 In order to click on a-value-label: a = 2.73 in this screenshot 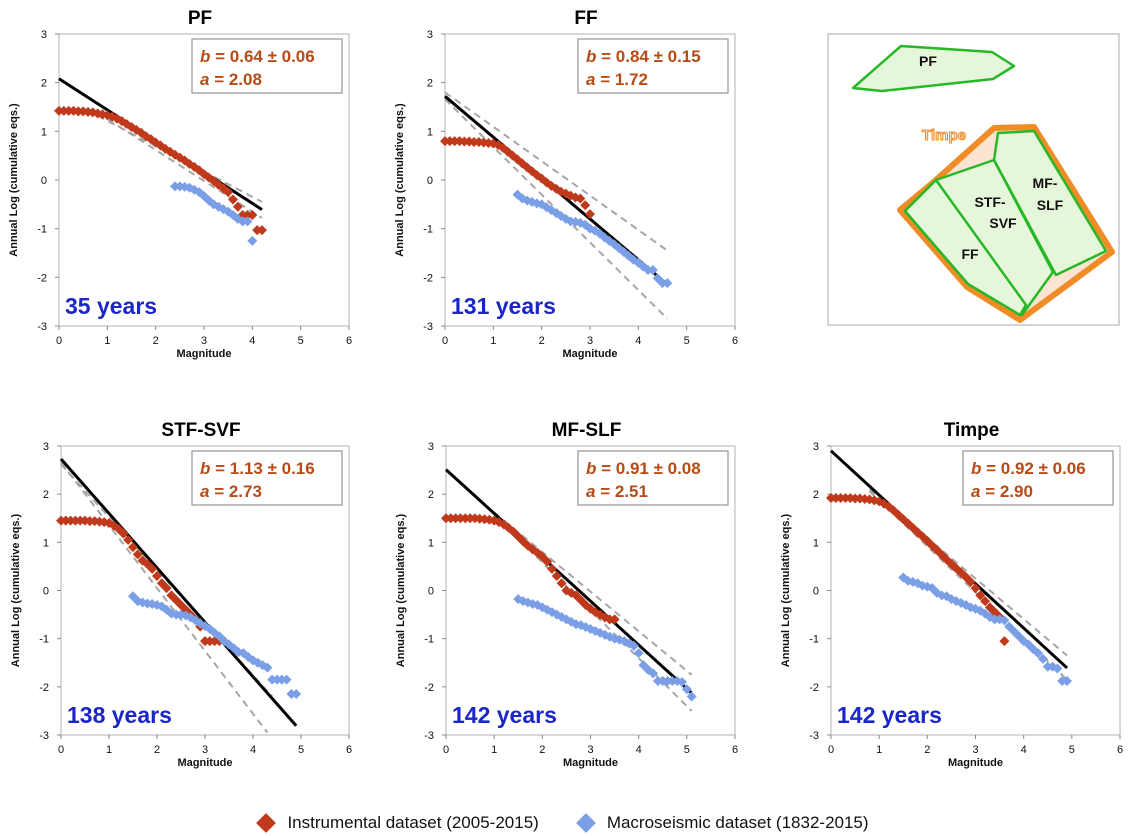, I will do `click(231, 491)`.